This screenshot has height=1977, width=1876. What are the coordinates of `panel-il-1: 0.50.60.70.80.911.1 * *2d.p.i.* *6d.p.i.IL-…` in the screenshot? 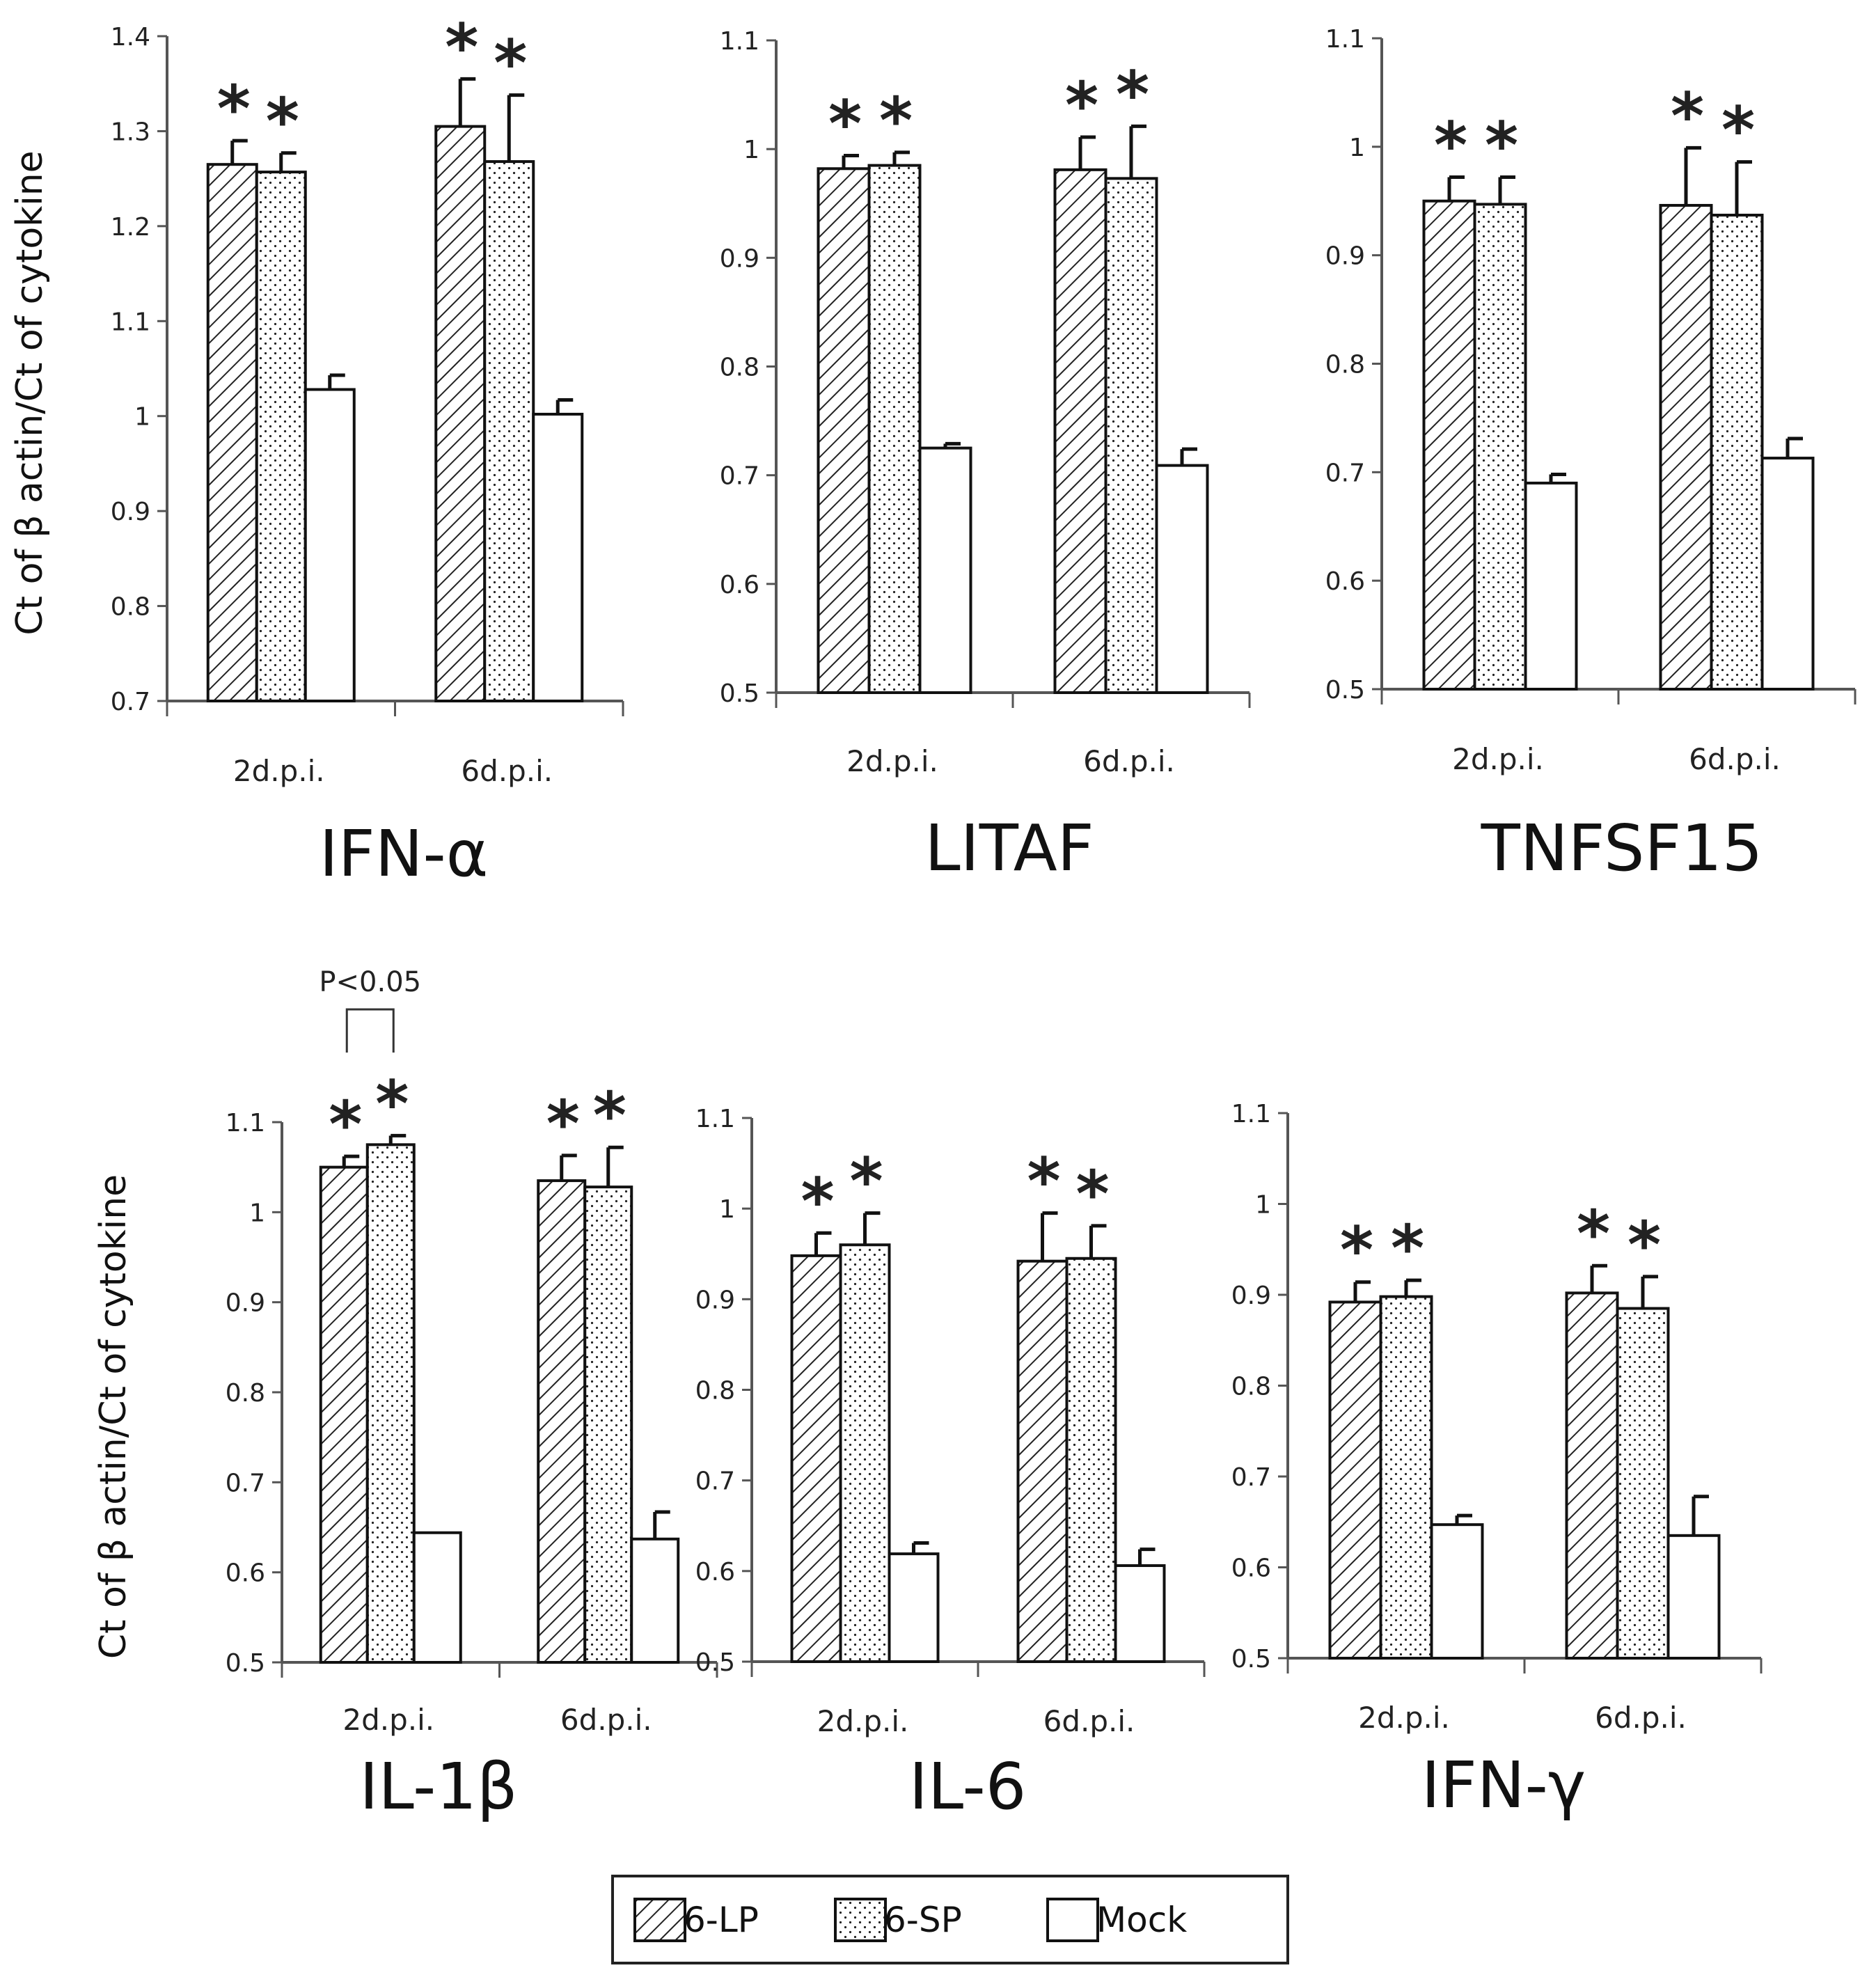 It's located at (405, 1395).